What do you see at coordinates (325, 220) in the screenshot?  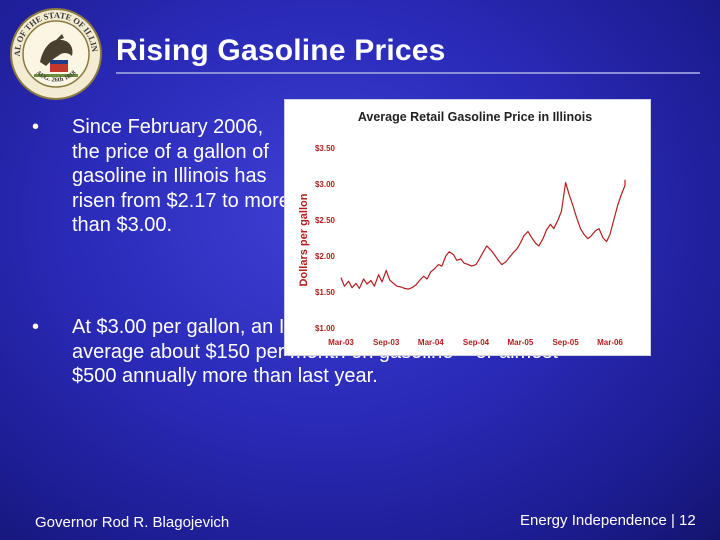 I see `y-tick-label: $2.50` at bounding box center [325, 220].